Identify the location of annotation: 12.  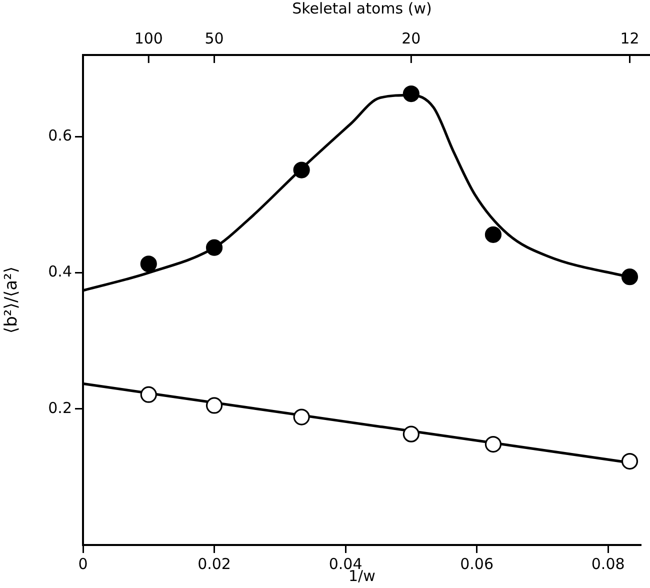
(630, 38).